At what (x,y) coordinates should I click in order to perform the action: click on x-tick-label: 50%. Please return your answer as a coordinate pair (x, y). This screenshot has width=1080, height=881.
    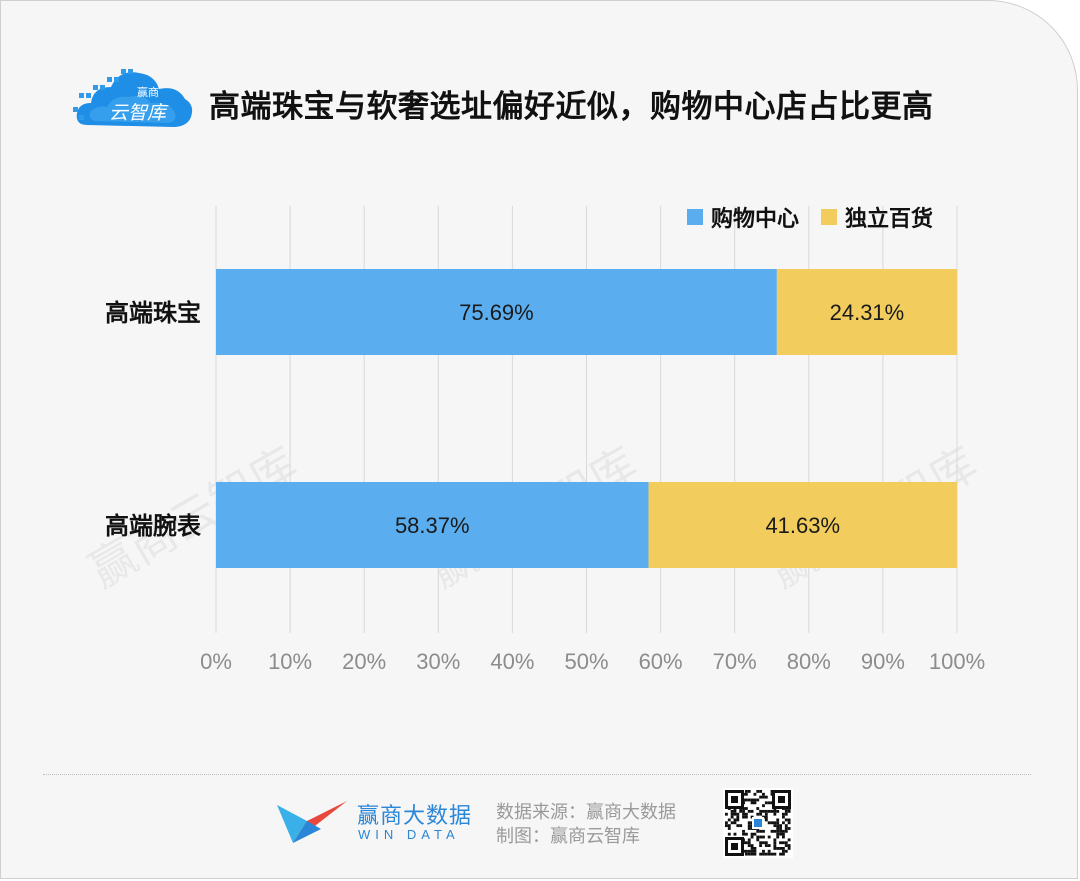
    Looking at the image, I should click on (586, 661).